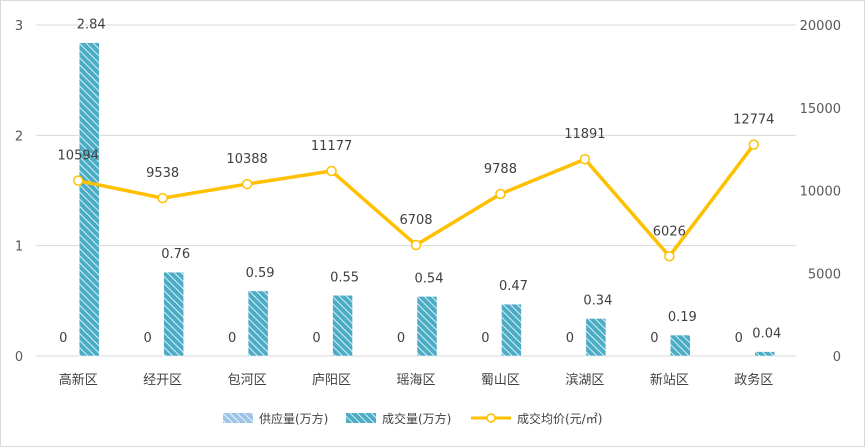  I want to click on price-value-label: 12774, so click(753, 120).